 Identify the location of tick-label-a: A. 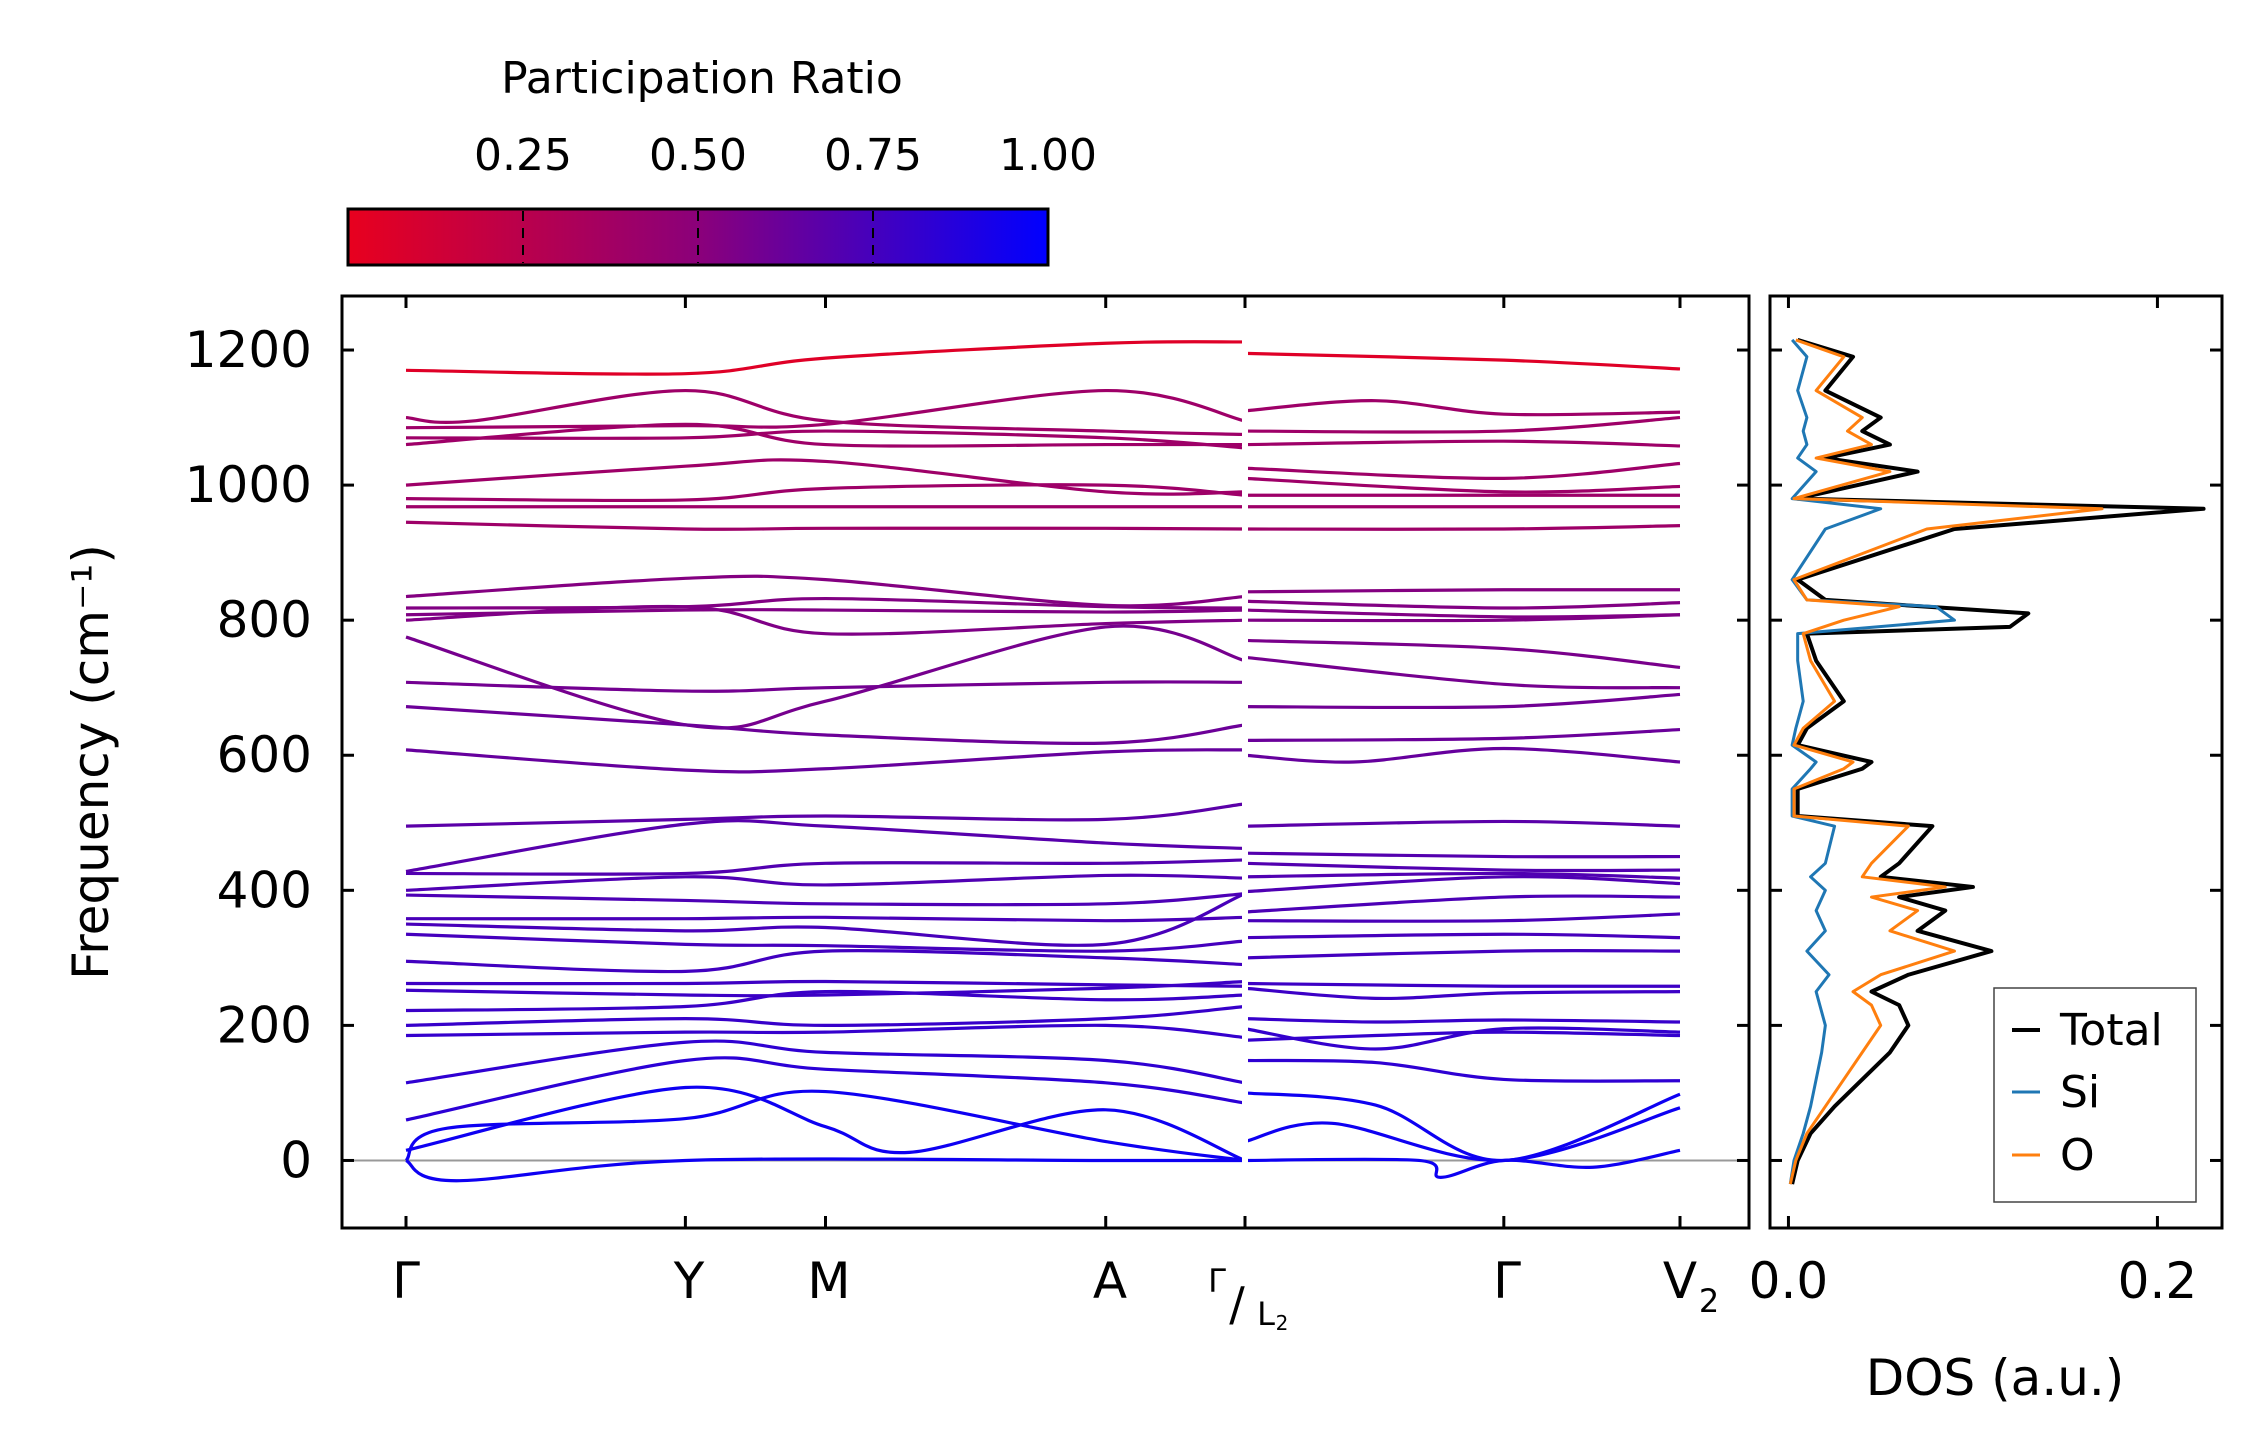
(1110, 1281).